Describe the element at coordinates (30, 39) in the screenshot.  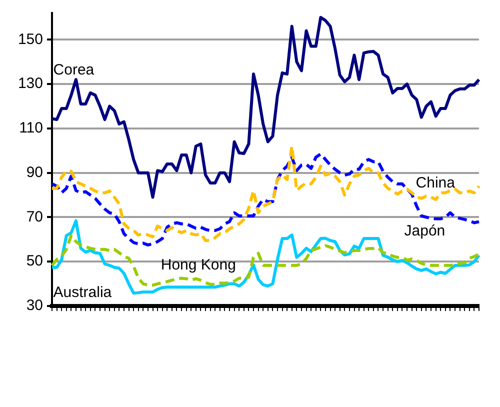
I see `y-tick-label: 150` at that location.